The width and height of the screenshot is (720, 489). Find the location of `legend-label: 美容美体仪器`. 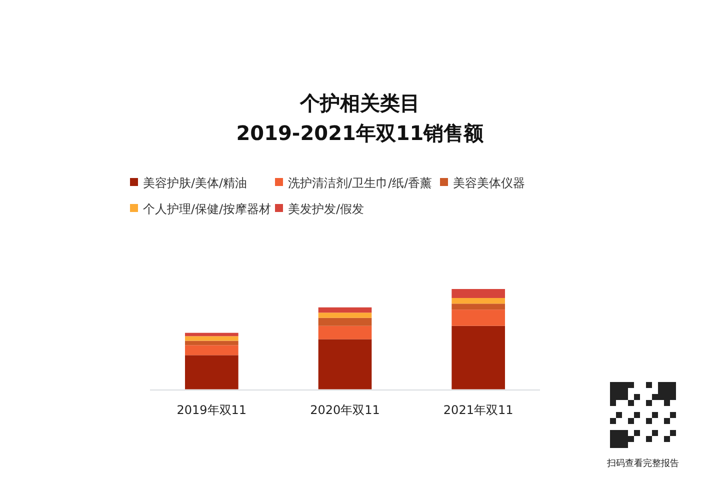

legend-label: 美容美体仪器 is located at coordinates (489, 183).